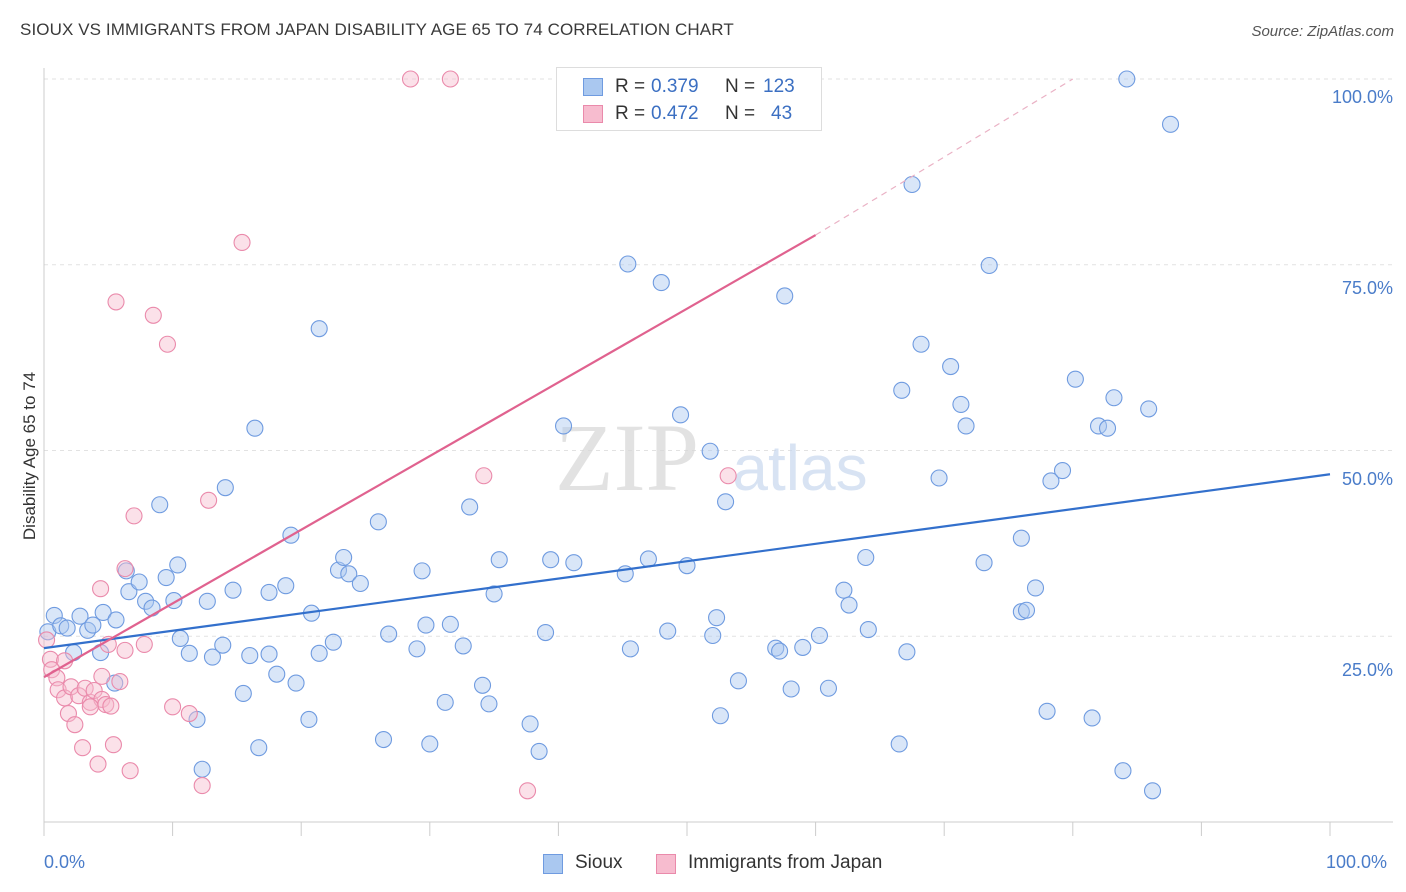 The width and height of the screenshot is (1406, 892). What do you see at coordinates (944, 157) in the screenshot?
I see `japan-trend-extension` at bounding box center [944, 157].